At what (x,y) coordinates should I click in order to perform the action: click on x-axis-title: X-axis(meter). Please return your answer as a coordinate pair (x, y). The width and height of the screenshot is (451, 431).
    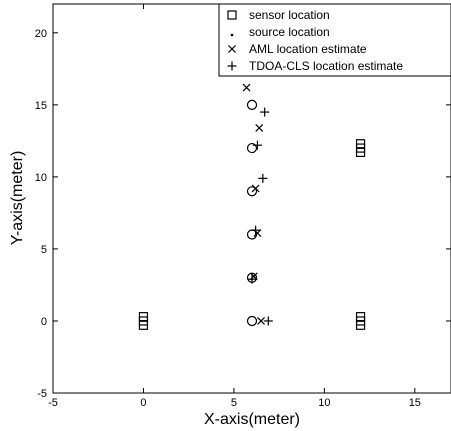
    Looking at the image, I should click on (252, 419).